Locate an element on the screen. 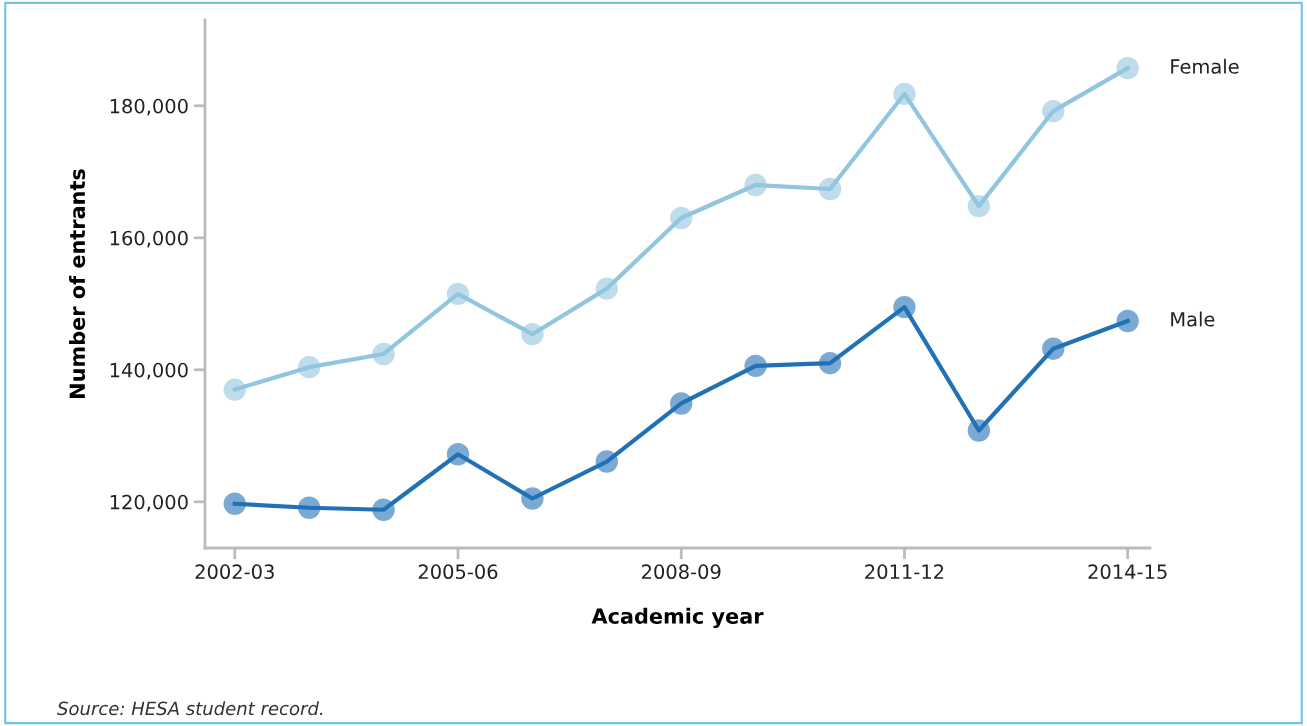 Image resolution: width=1307 pixels, height=726 pixels. y-axis-title: Number of entrants is located at coordinates (77, 283).